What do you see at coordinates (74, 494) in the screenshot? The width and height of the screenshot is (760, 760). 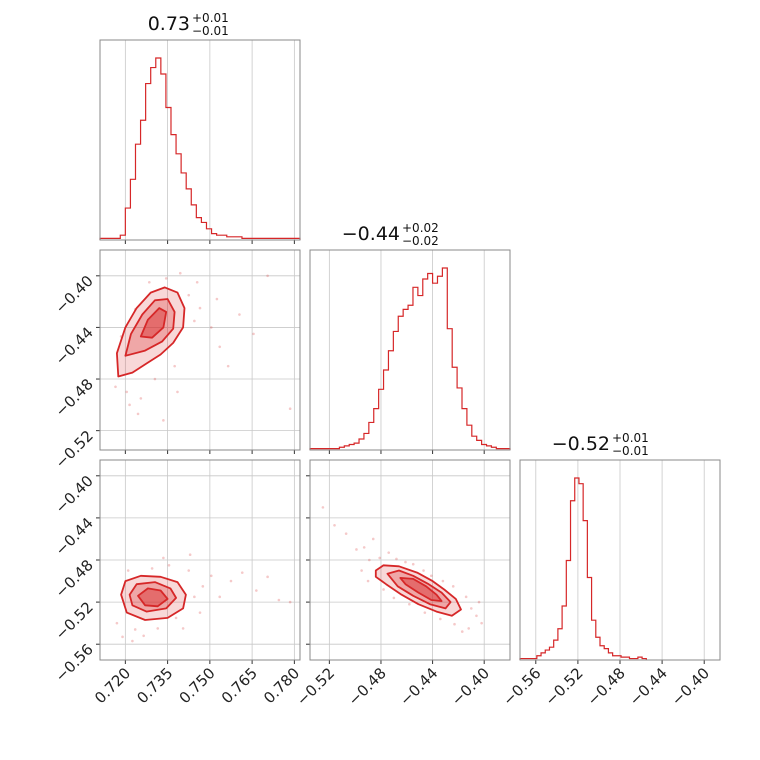 I see `y-tick-label: −0.40` at bounding box center [74, 494].